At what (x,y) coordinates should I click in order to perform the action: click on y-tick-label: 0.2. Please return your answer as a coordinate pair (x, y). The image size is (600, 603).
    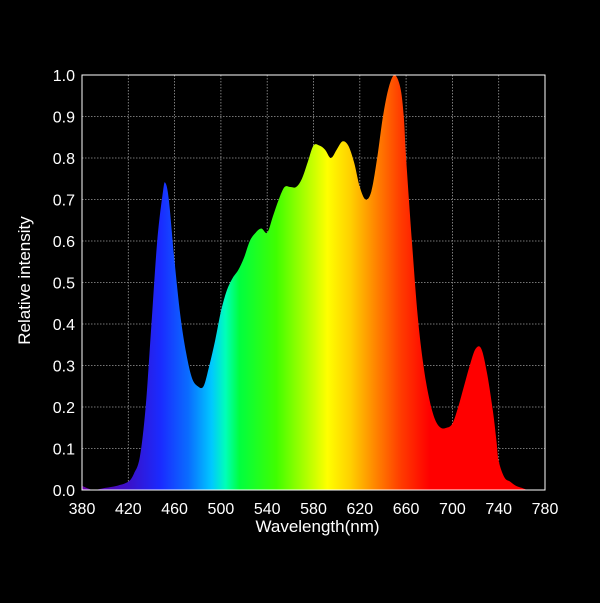
    Looking at the image, I should click on (64, 408).